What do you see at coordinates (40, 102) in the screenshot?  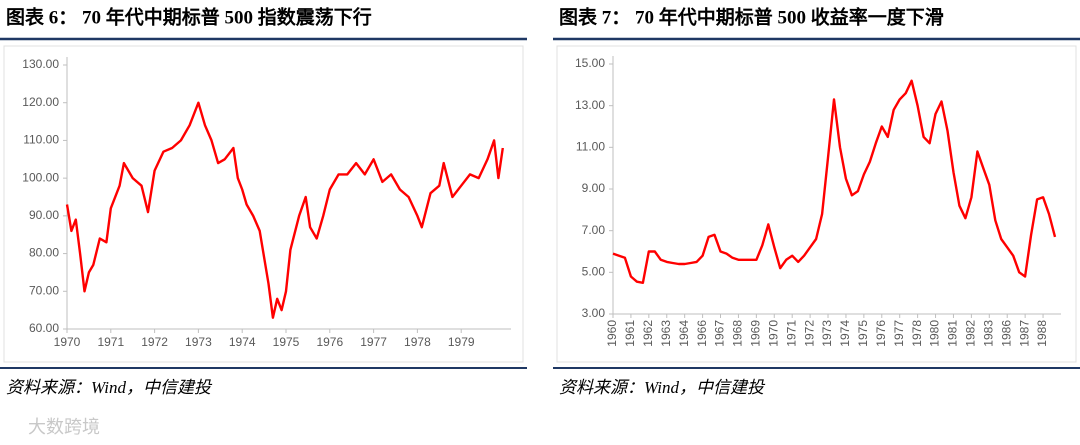 I see `y-tick-label: 120.00` at bounding box center [40, 102].